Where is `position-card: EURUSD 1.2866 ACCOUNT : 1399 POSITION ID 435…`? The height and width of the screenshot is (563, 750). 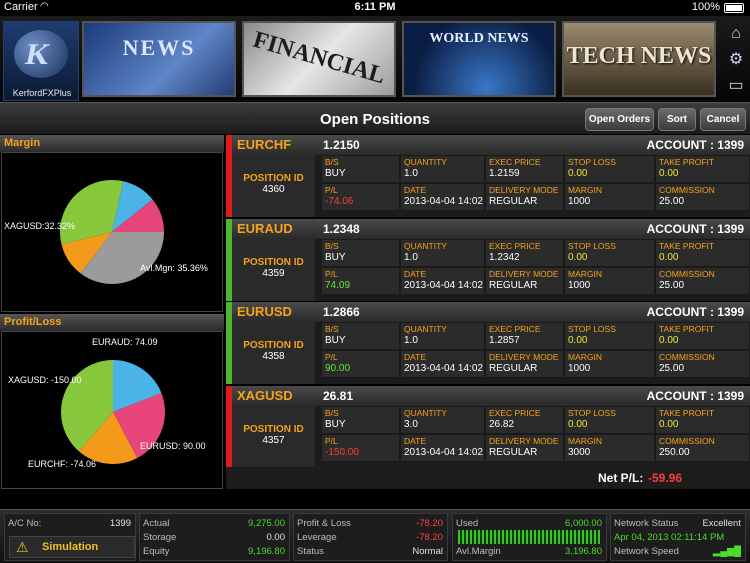 position-card: EURUSD 1.2866 ACCOUNT : 1399 POSITION ID 435… is located at coordinates (488, 343).